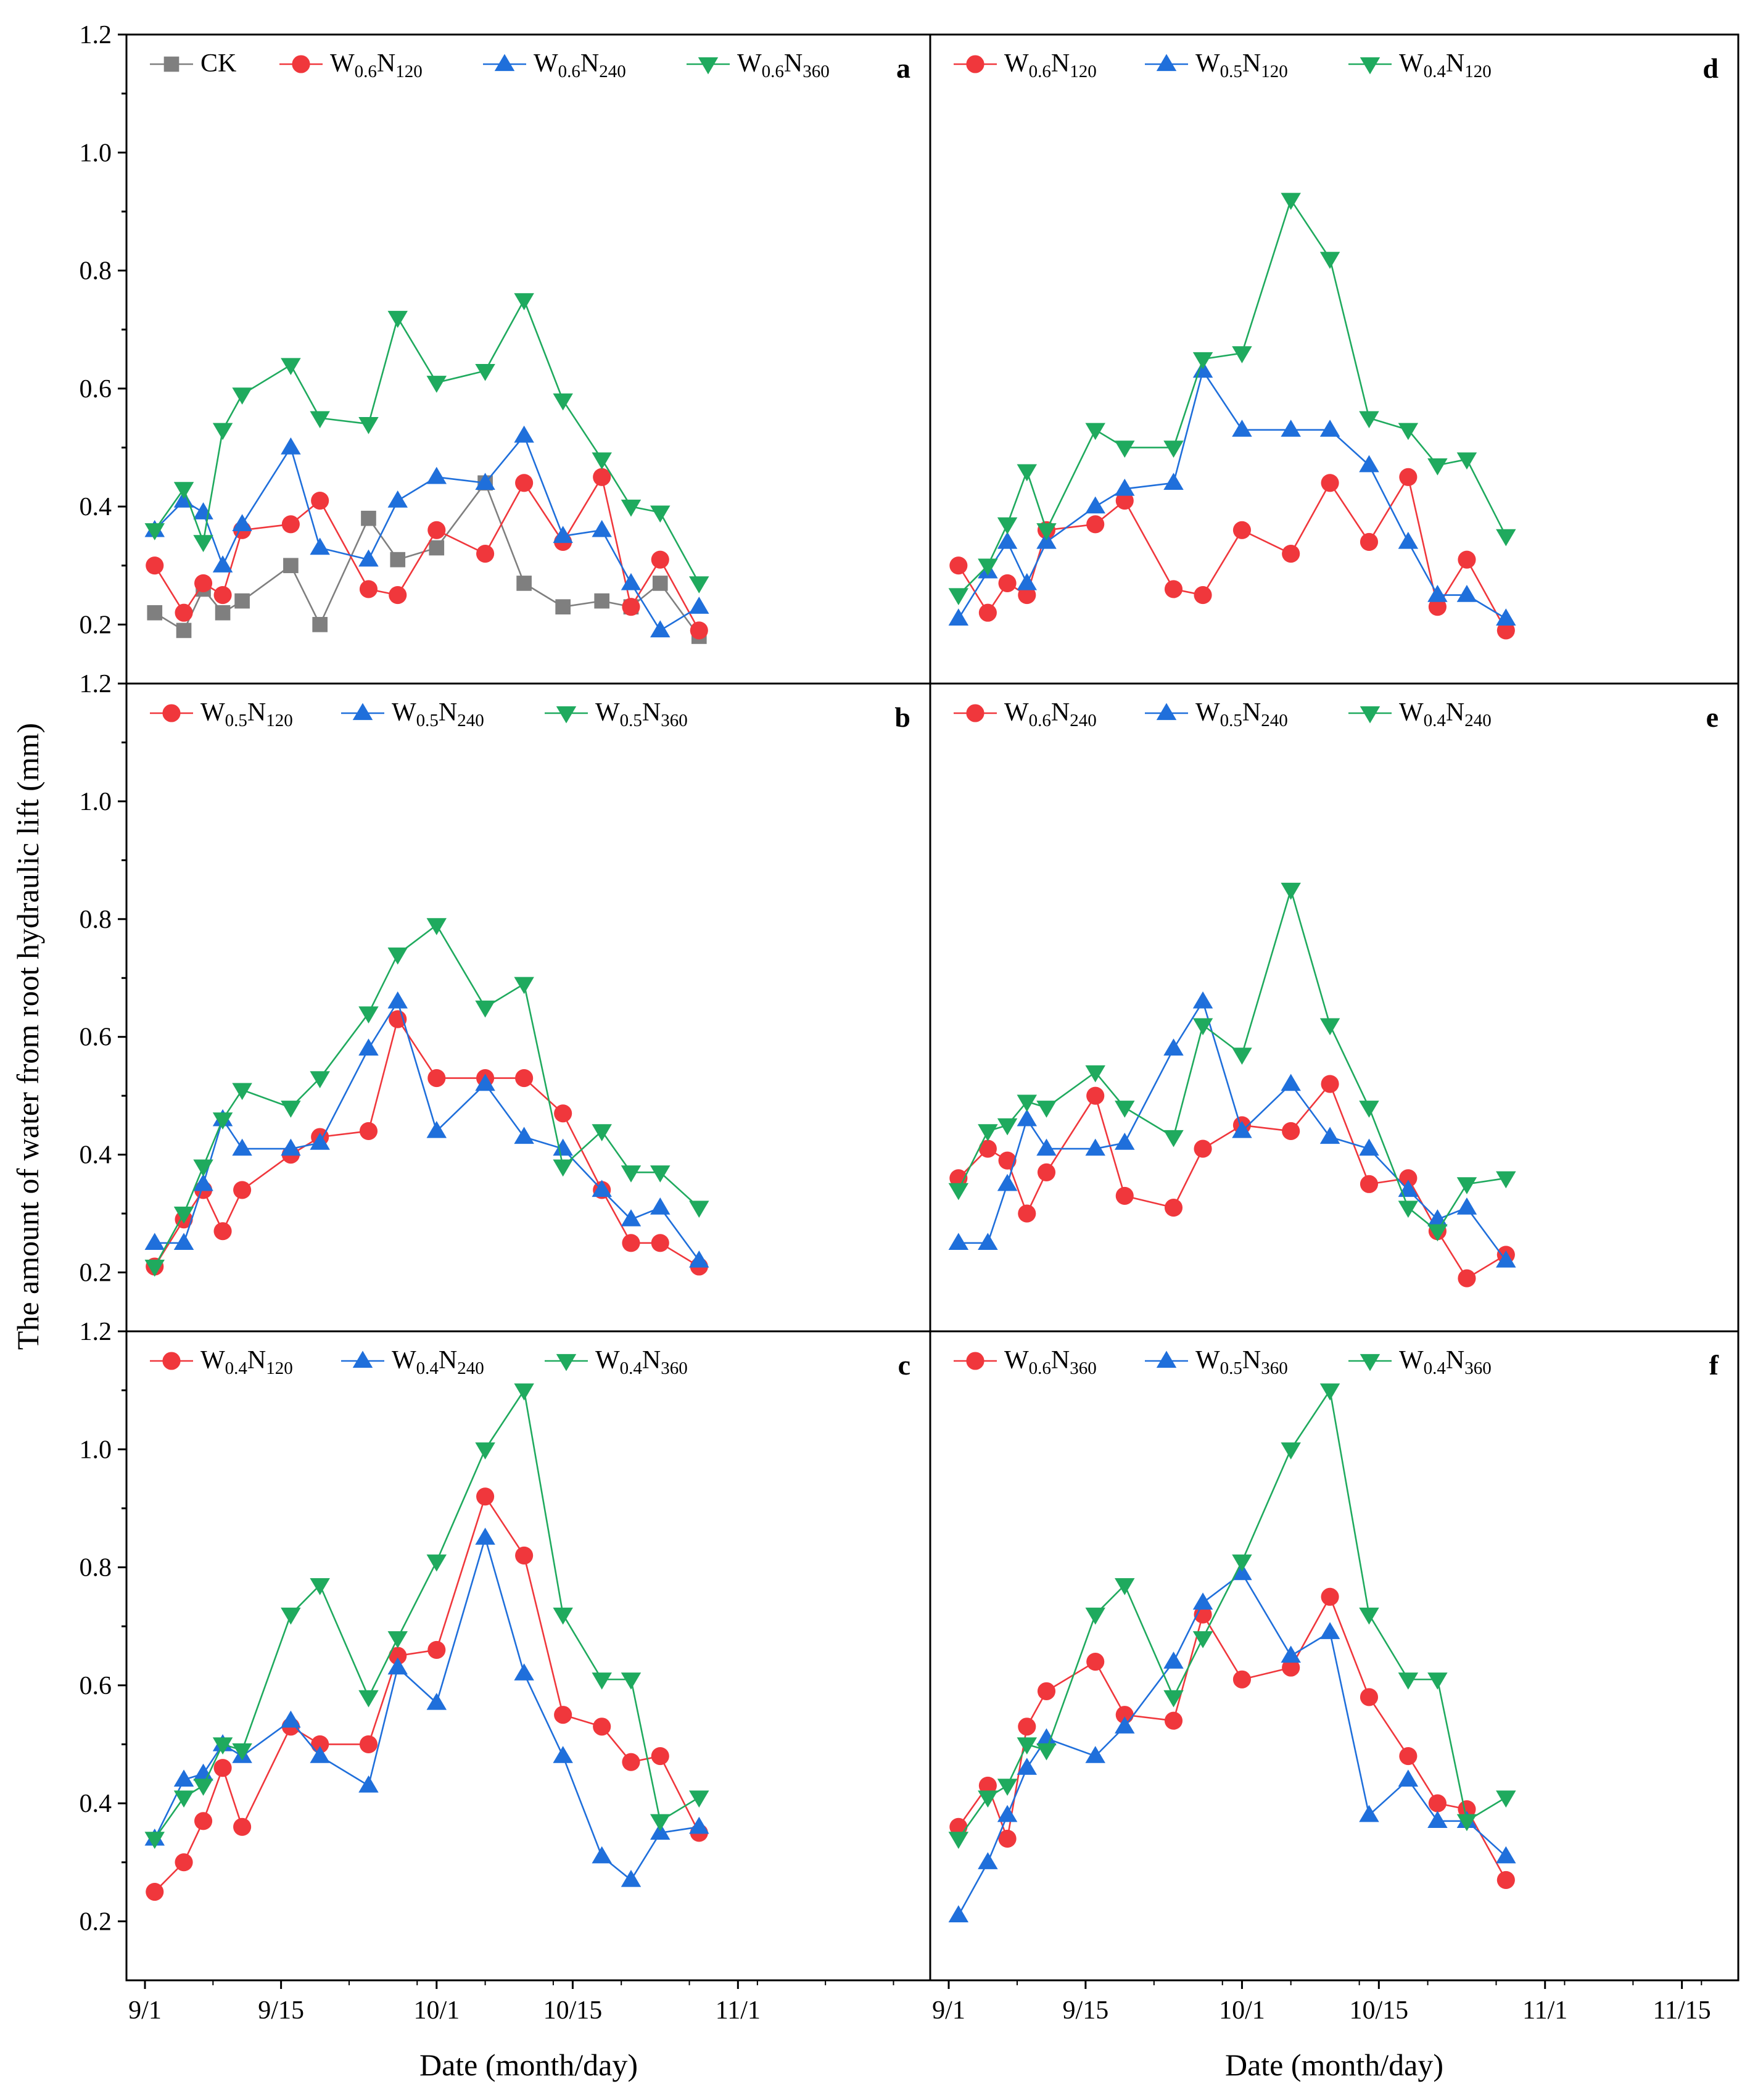 The image size is (1750, 2100). What do you see at coordinates (616, 1362) in the screenshot?
I see `legend-item: W0.4N360` at bounding box center [616, 1362].